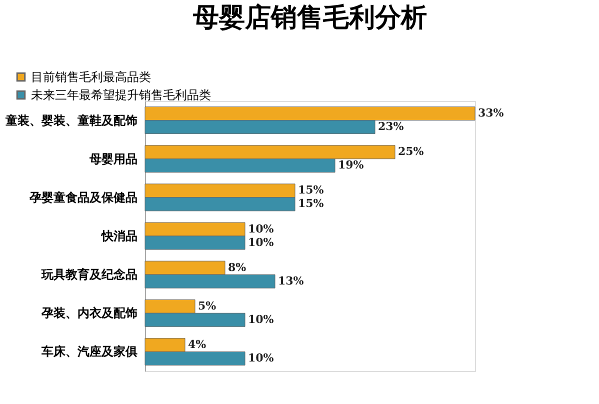 This screenshot has width=599, height=404. What do you see at coordinates (309, 18) in the screenshot?
I see `chart-title: 母婴店销售毛利分析` at bounding box center [309, 18].